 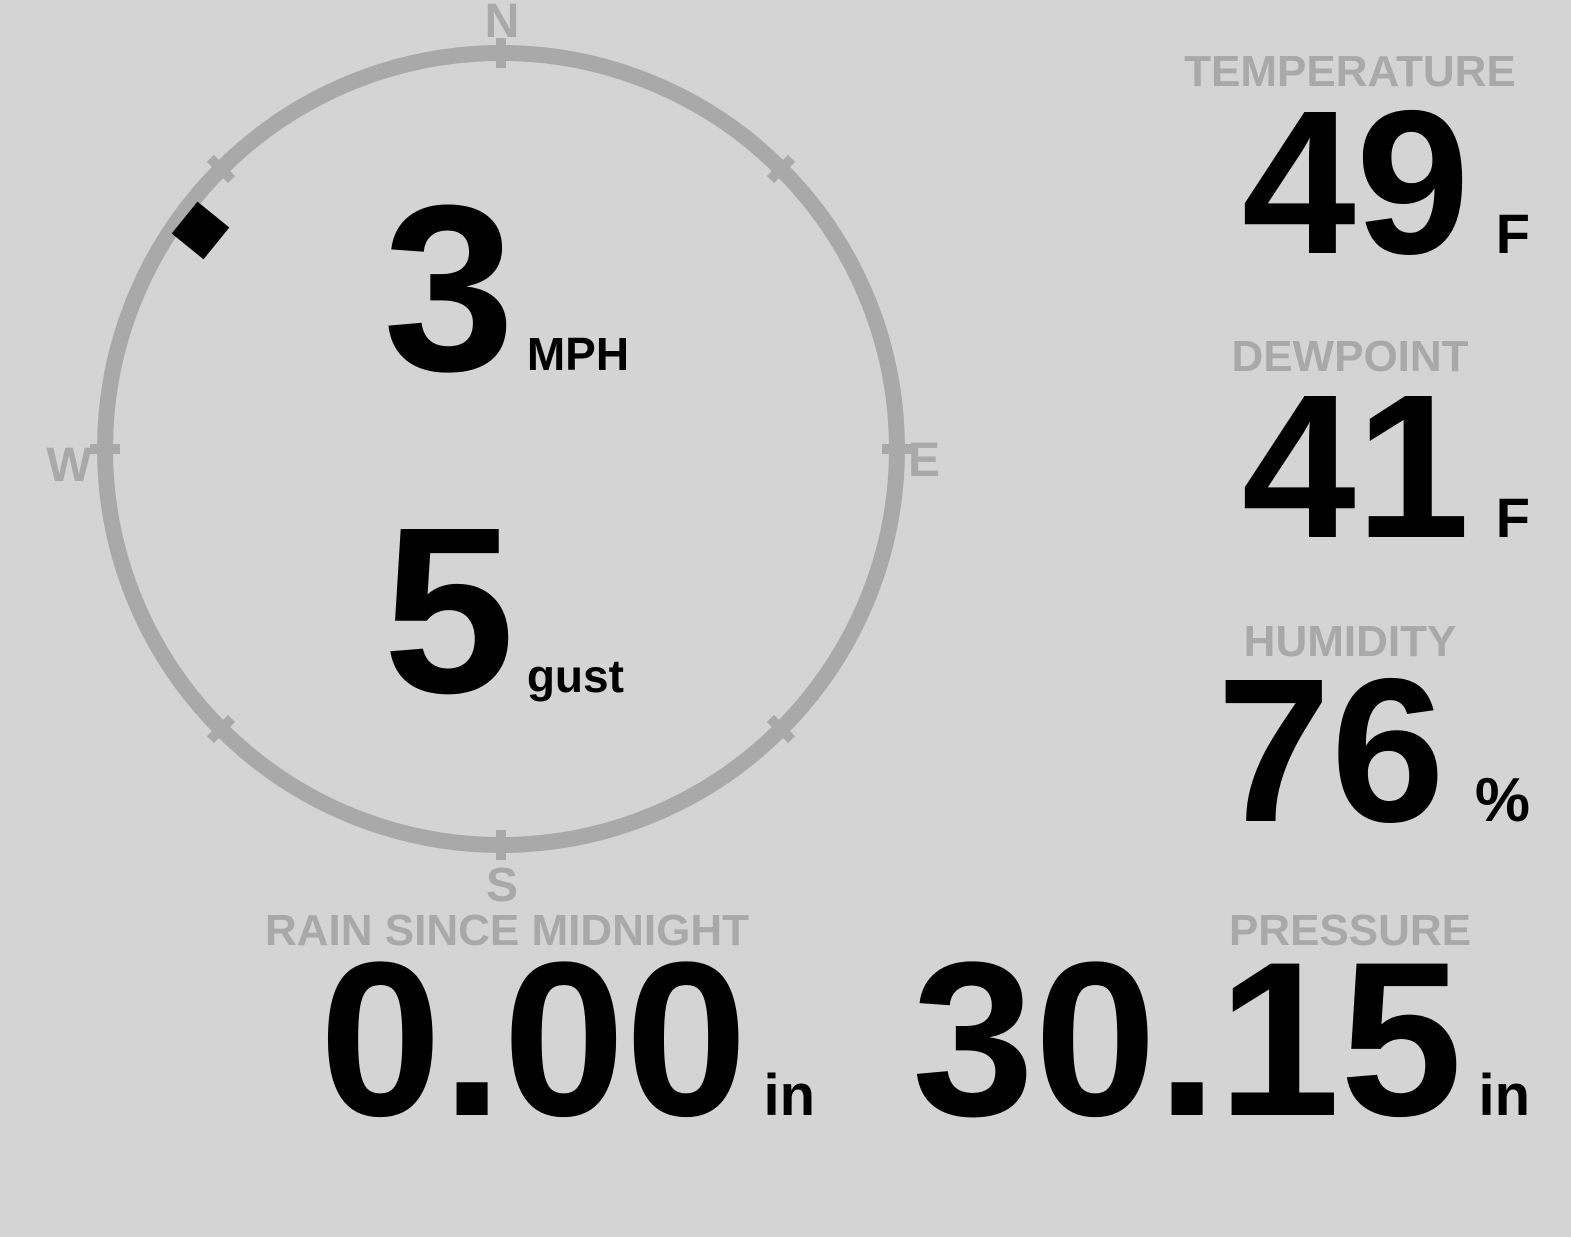 I want to click on rain-value: 0.00, so click(x=533, y=1039).